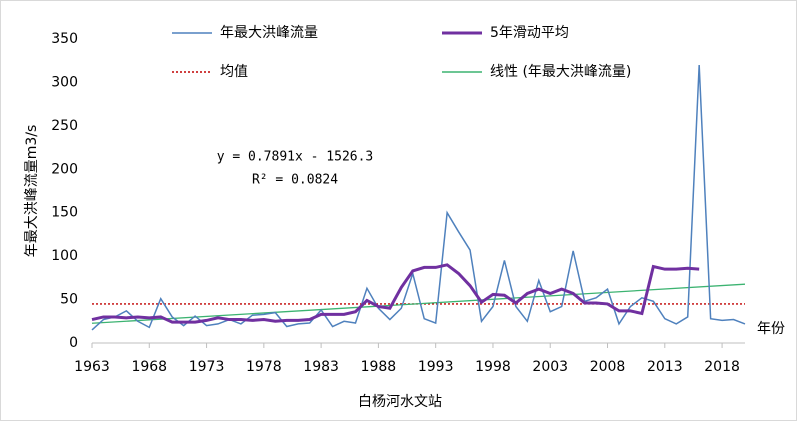 The height and width of the screenshot is (421, 797). I want to click on y-tick-label: 200, so click(64, 169).